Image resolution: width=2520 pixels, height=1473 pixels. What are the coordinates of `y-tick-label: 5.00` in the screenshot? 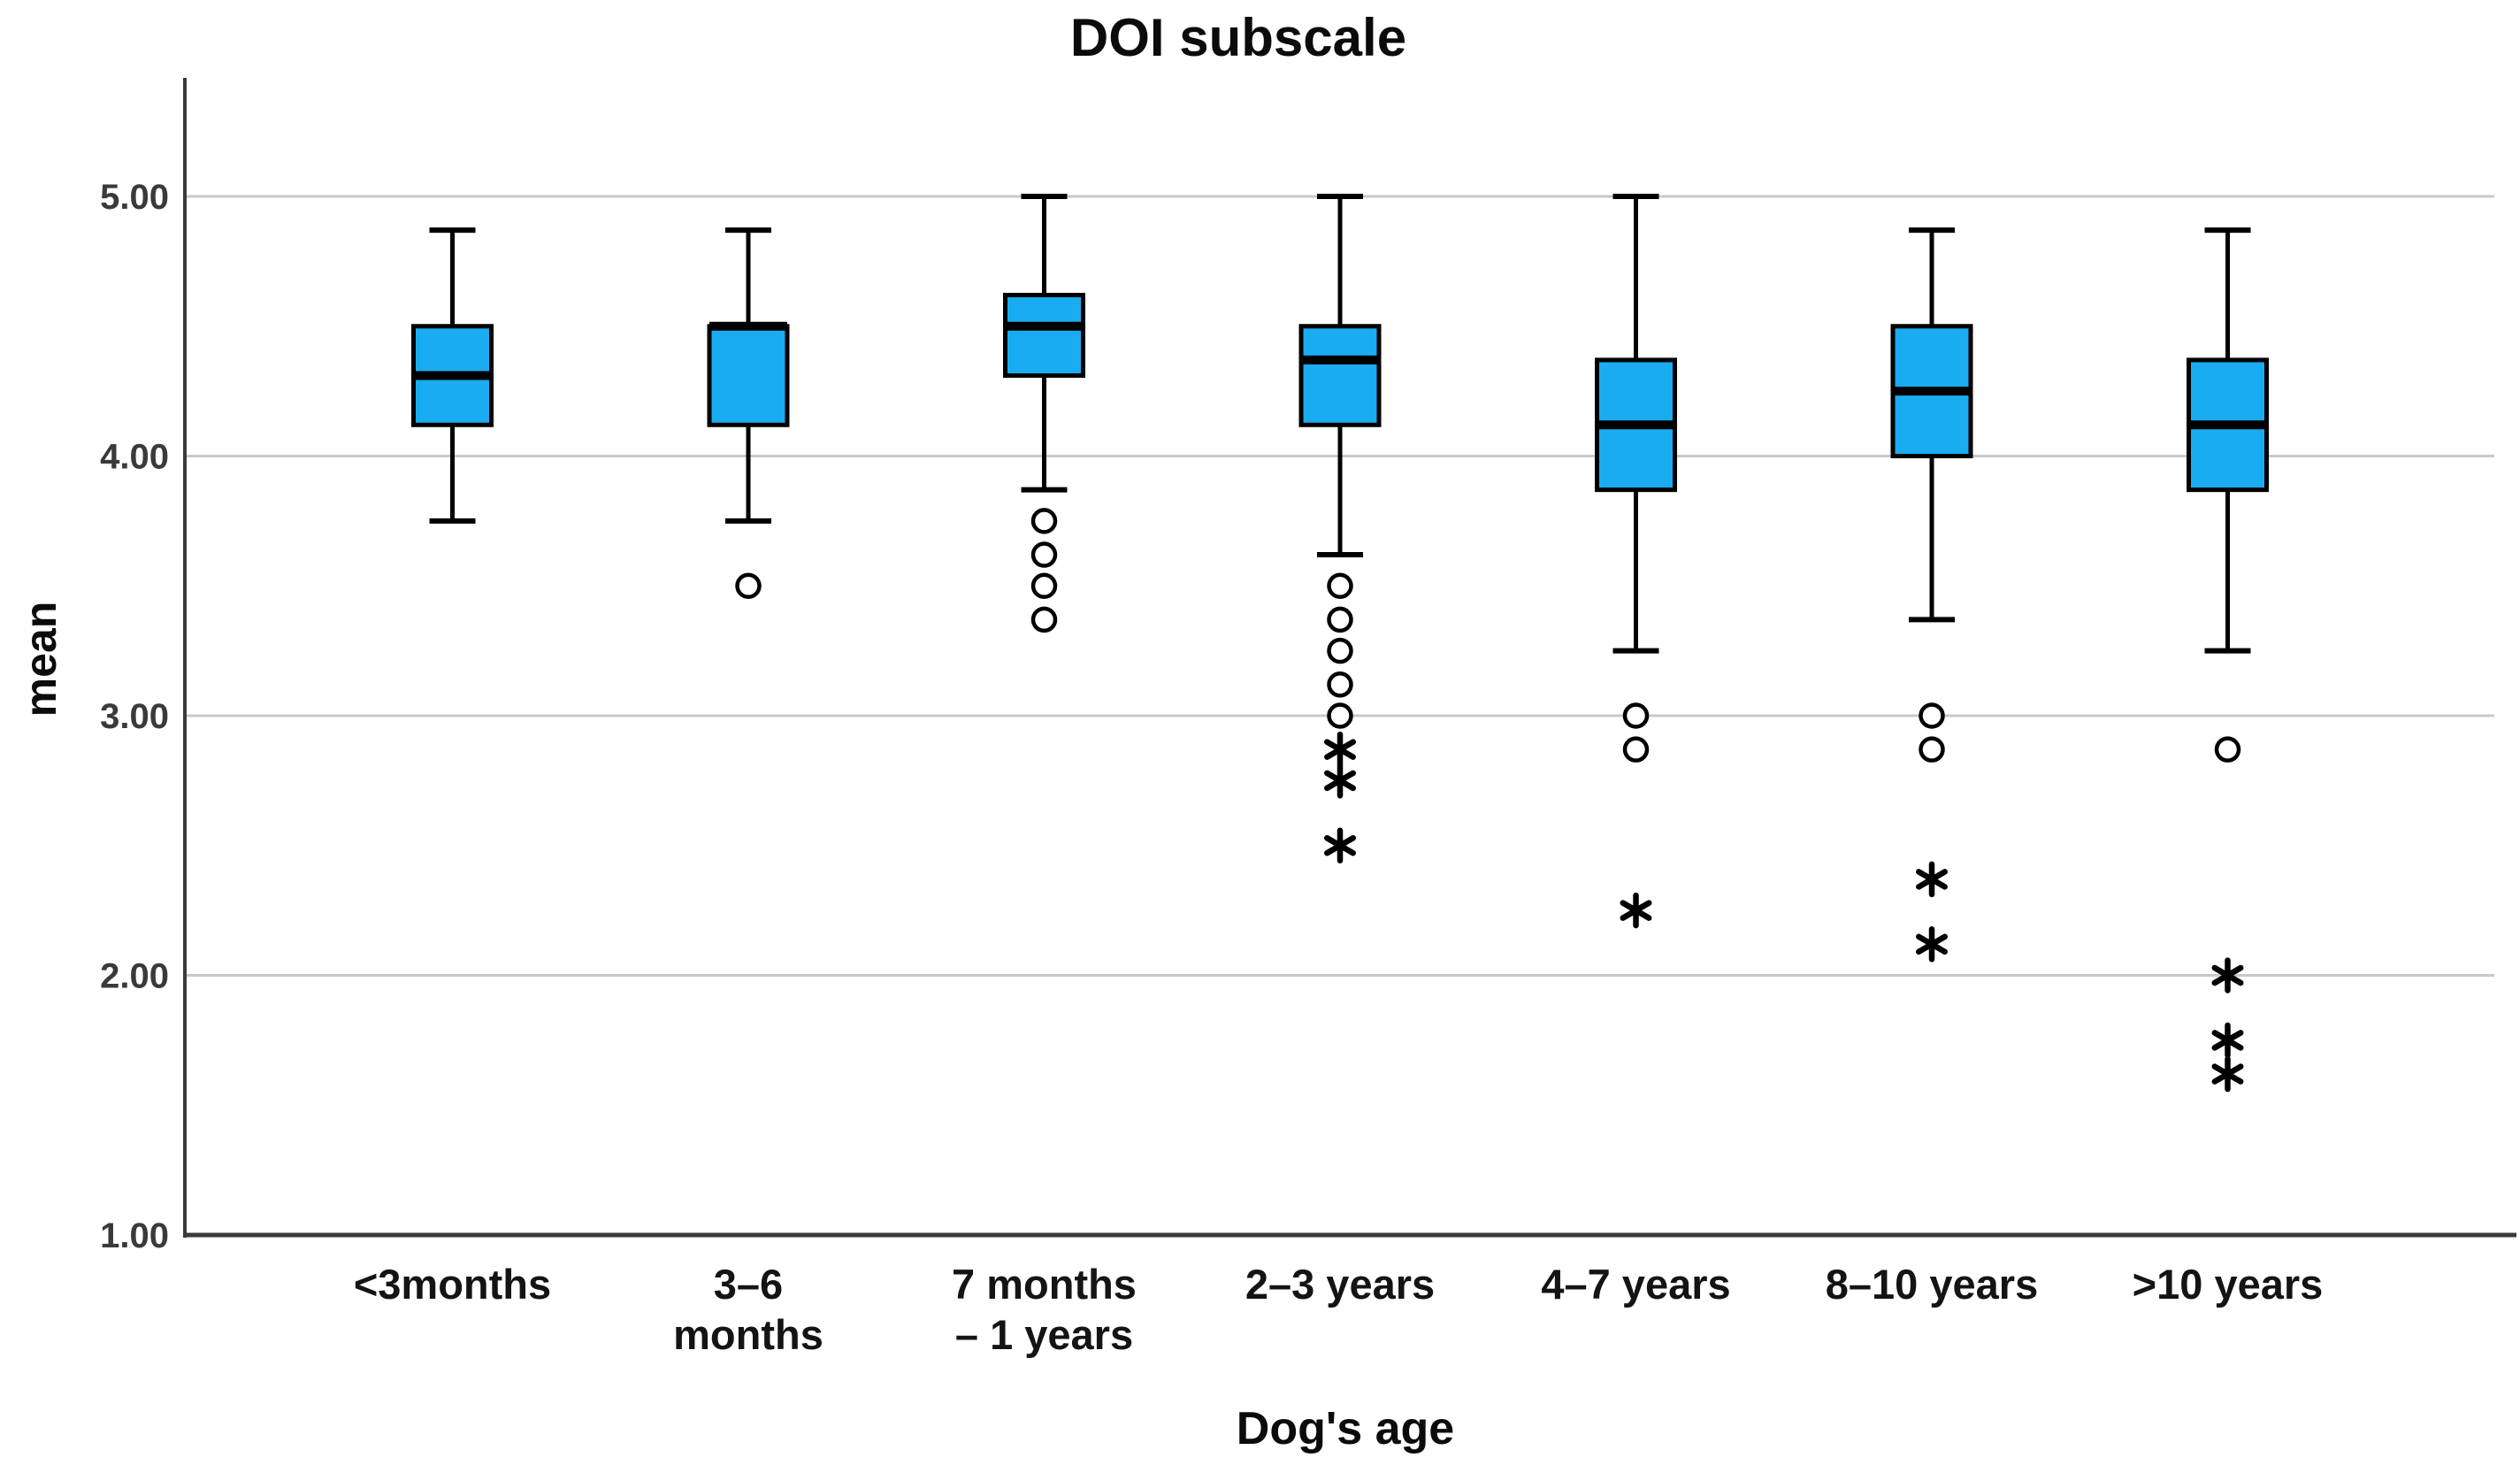 It's located at (134, 197).